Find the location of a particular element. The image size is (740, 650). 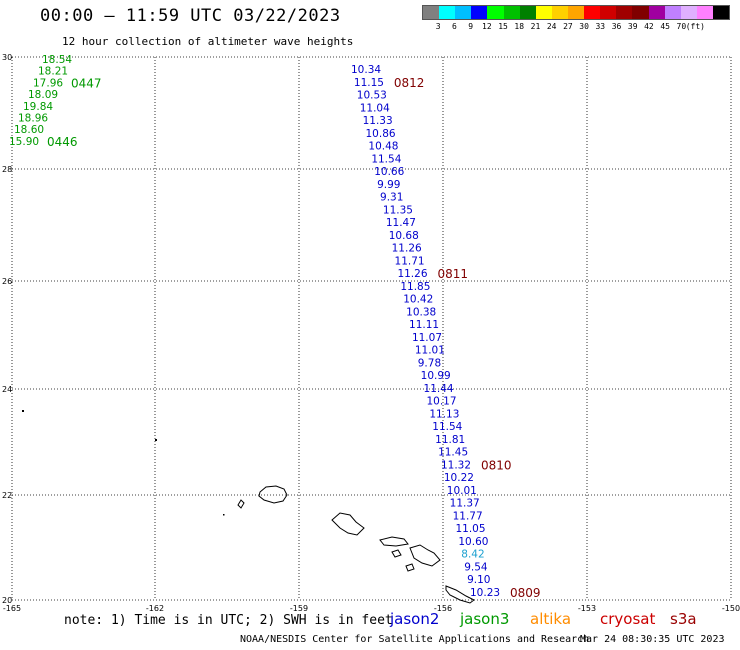

longitude-label: -165 is located at coordinates (12, 608).